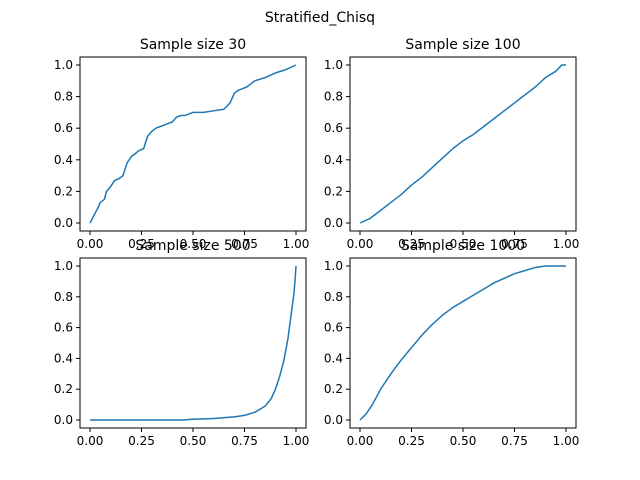  What do you see at coordinates (193, 45) in the screenshot?
I see `subplot-title: Sample size 30` at bounding box center [193, 45].